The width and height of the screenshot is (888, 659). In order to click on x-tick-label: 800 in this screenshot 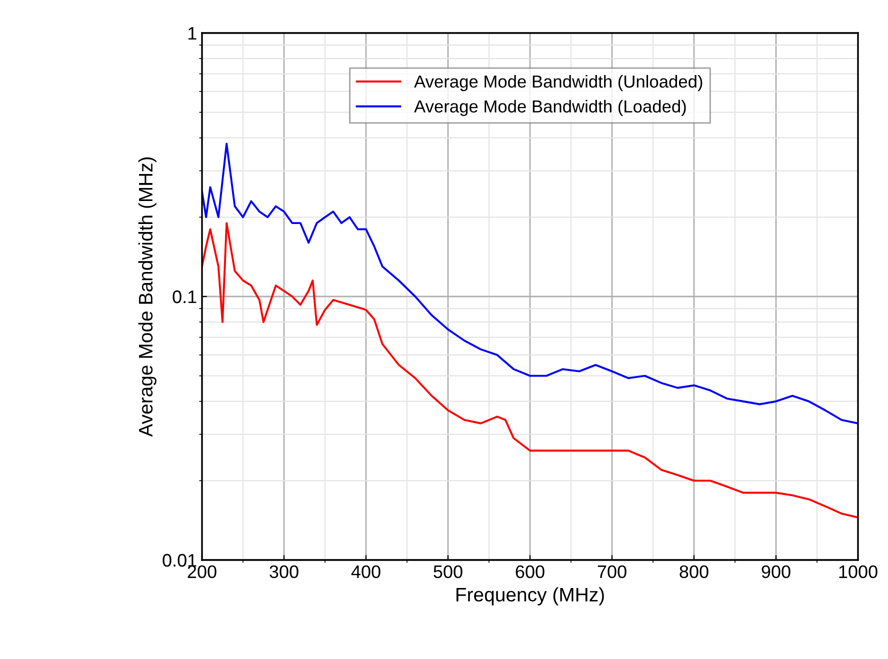, I will do `click(694, 571)`.